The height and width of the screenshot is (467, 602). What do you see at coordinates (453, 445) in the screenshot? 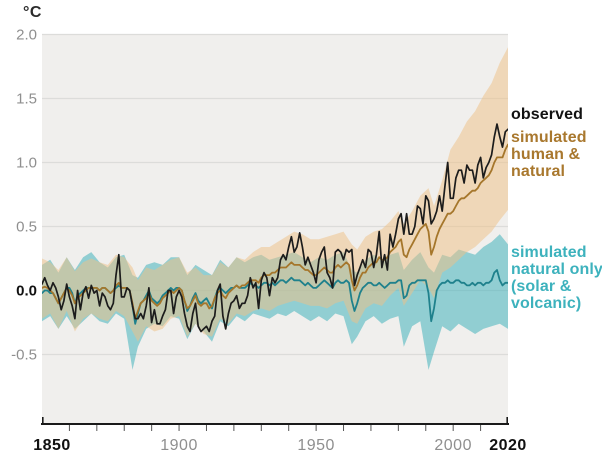
I see `x-tick-label: 2000` at bounding box center [453, 445].